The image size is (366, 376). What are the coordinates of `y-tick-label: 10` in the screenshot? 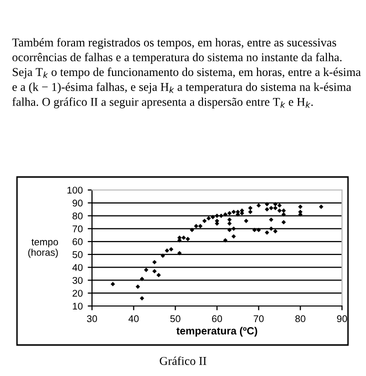 It's located at (77, 306).